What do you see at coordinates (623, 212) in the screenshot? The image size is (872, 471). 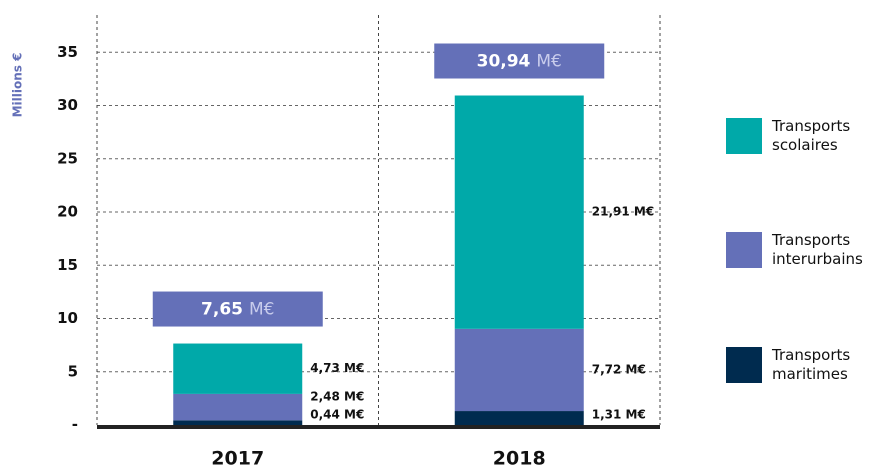 I see `value-label: 21,91 M€` at bounding box center [623, 212].